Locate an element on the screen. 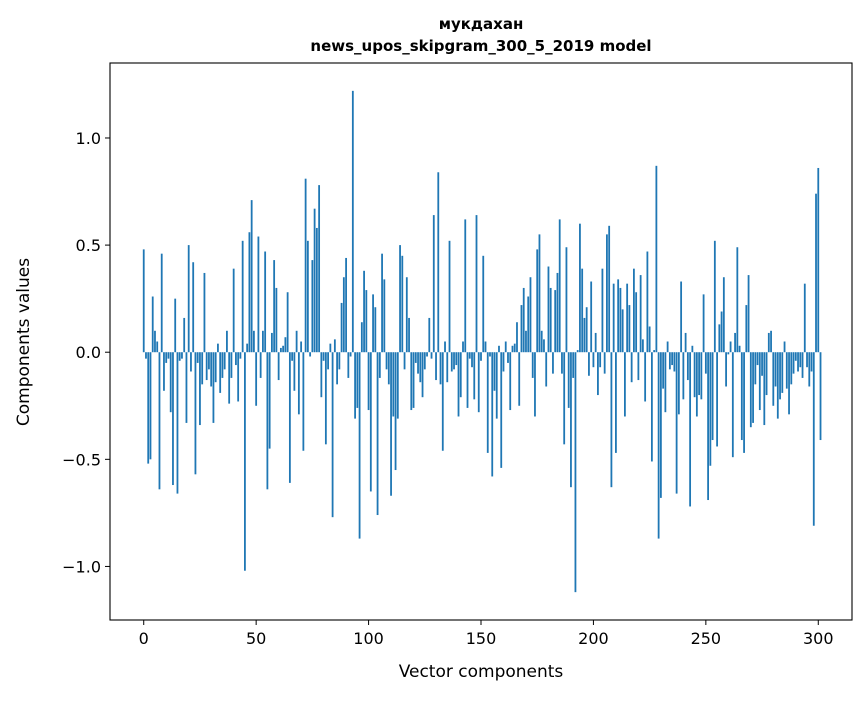 This screenshot has width=867, height=701. x-tick-label: 300 is located at coordinates (818, 638).